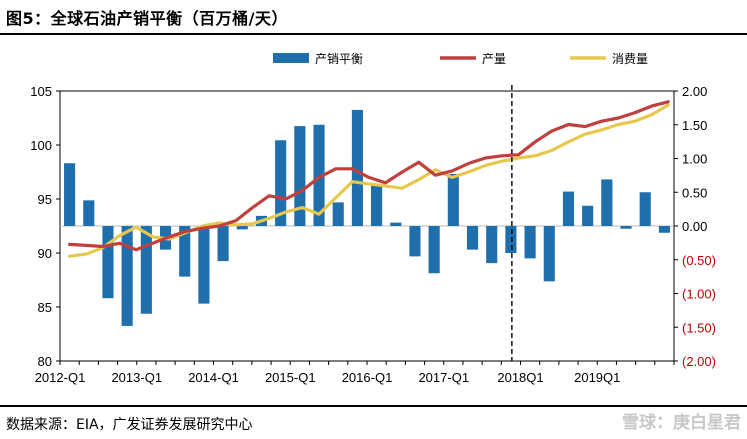  Describe the element at coordinates (290, 377) in the screenshot. I see `x-axis-tick-label: 2015-Q1` at that location.